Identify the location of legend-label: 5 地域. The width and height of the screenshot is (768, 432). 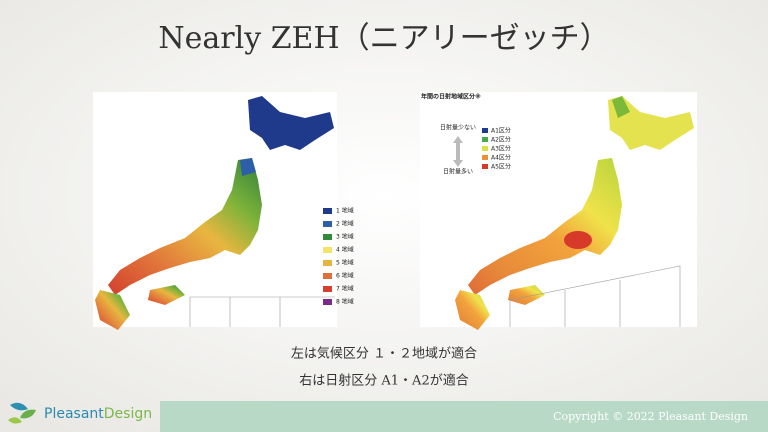
(345, 263).